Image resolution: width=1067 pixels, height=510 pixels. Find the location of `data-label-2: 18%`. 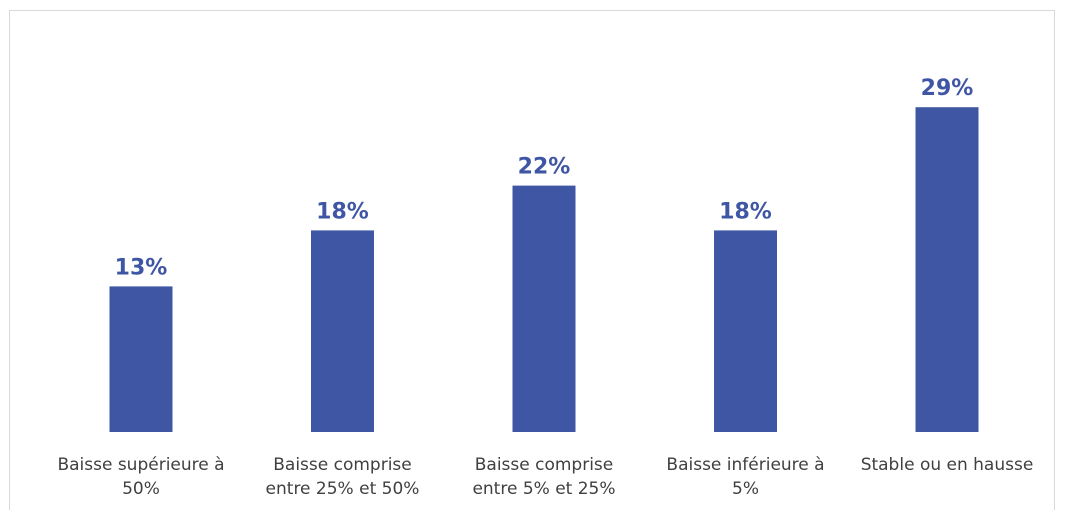

data-label-2: 18% is located at coordinates (342, 211).